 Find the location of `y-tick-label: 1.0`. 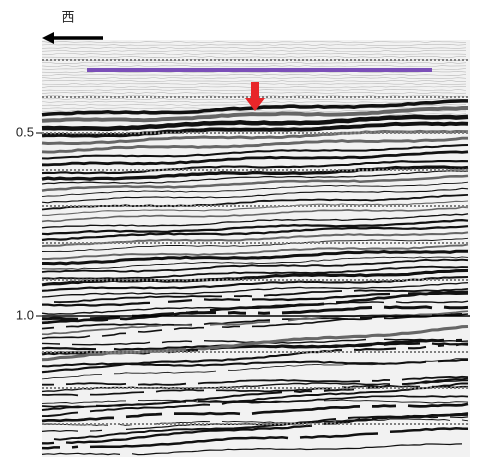

y-tick-label: 1.0 is located at coordinates (25, 314).